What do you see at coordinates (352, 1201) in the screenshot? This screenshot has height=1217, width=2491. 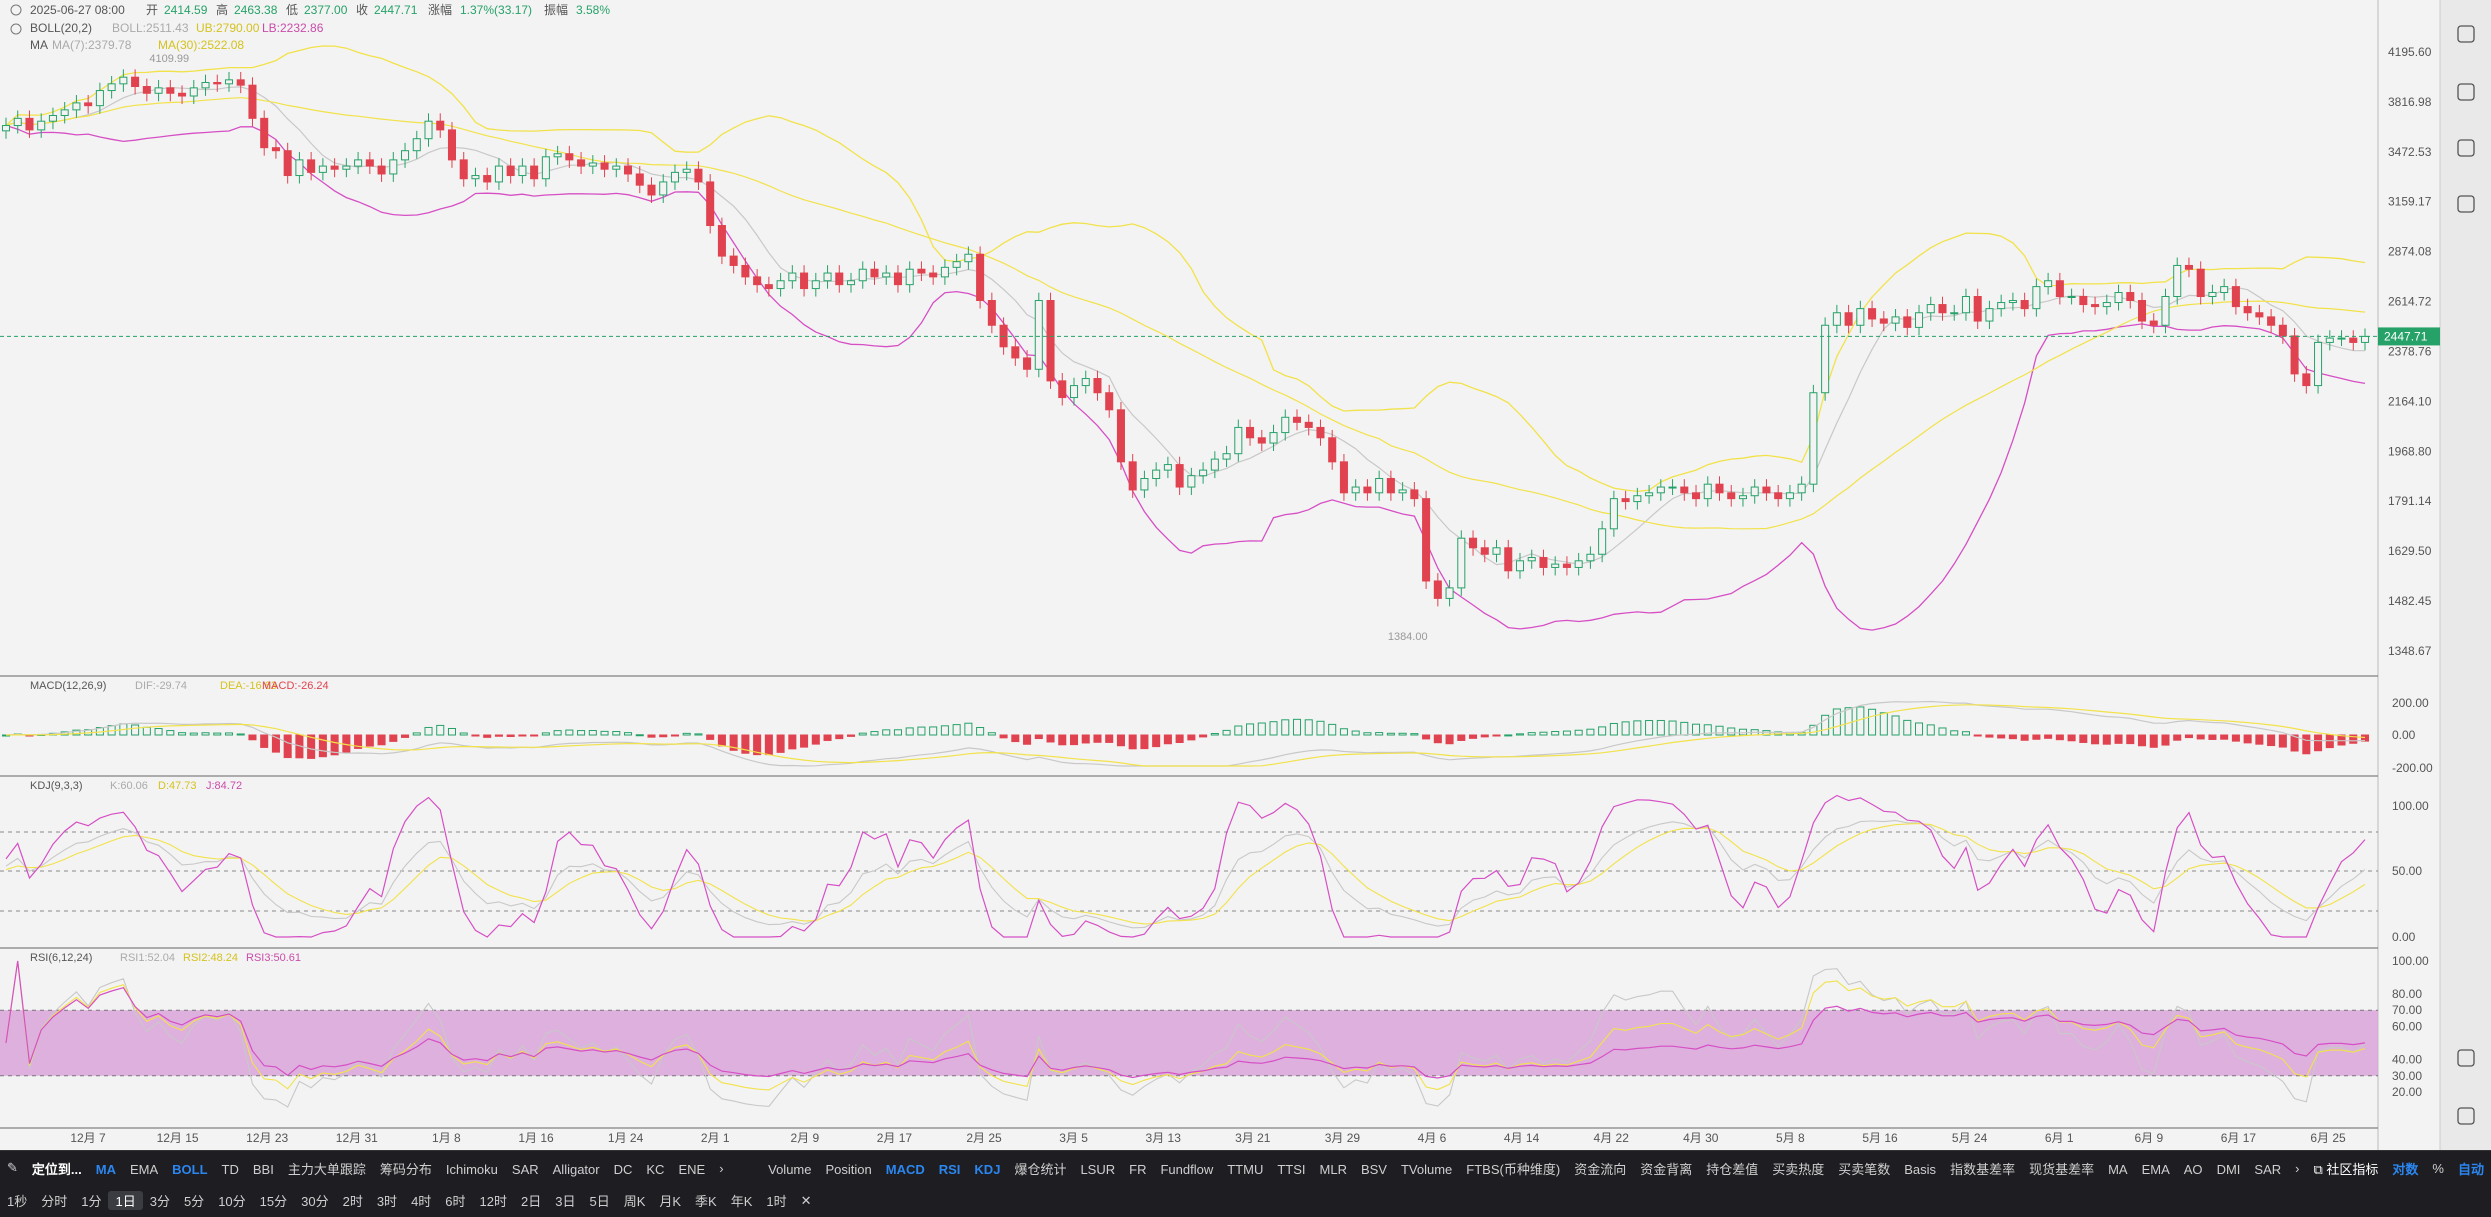 I see `timeframe-9: 2时` at bounding box center [352, 1201].